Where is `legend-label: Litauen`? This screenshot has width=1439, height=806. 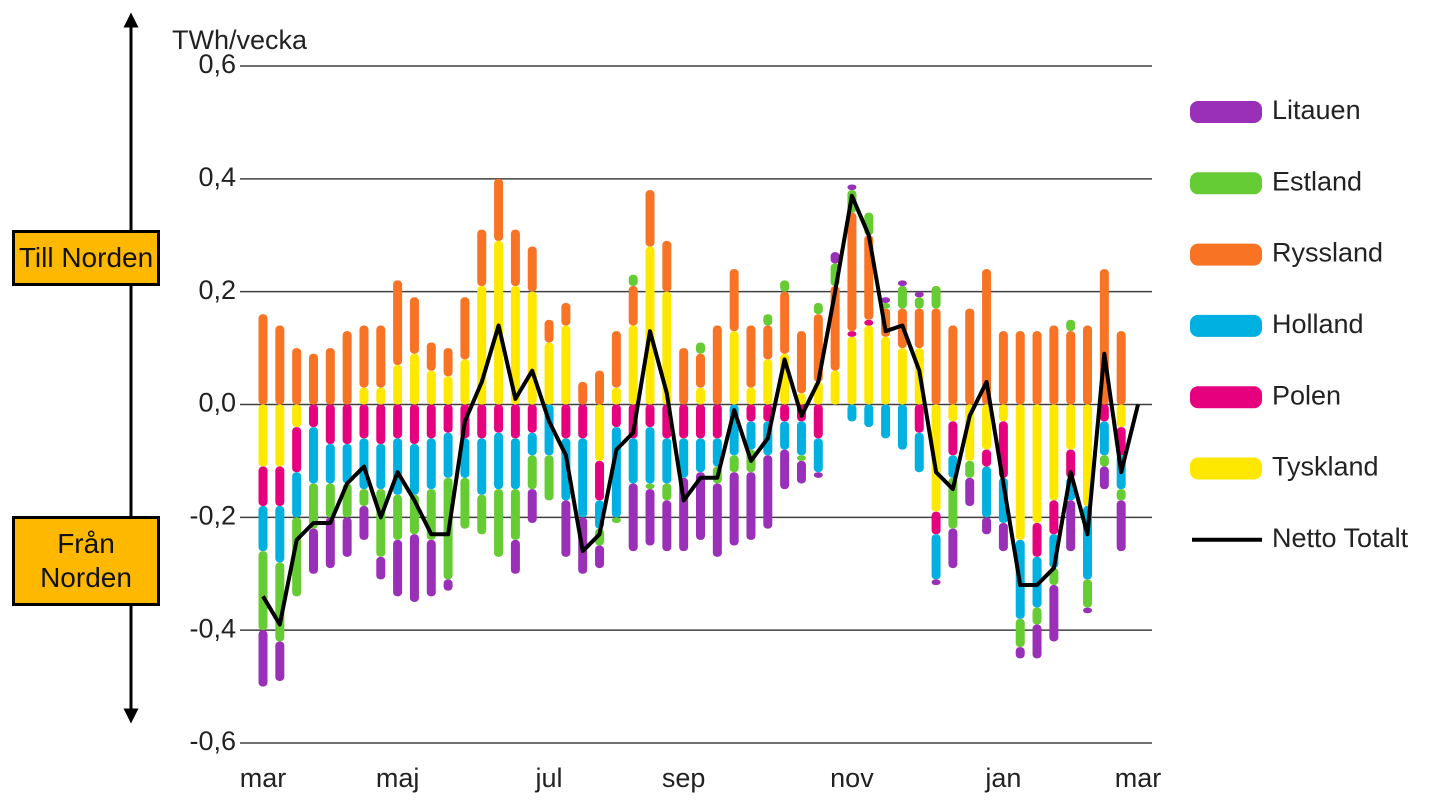
legend-label: Litauen is located at coordinates (1316, 110).